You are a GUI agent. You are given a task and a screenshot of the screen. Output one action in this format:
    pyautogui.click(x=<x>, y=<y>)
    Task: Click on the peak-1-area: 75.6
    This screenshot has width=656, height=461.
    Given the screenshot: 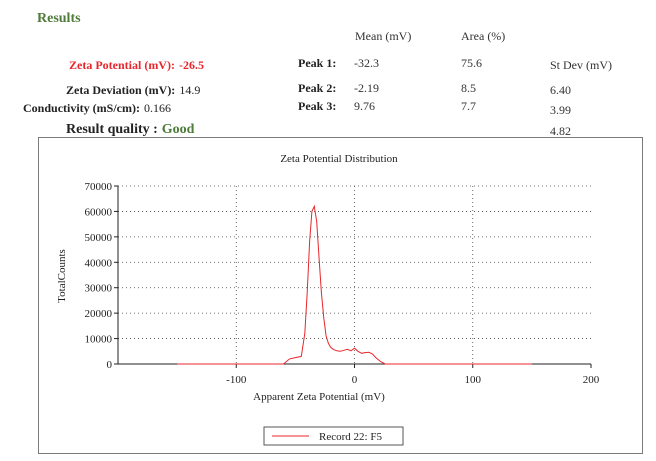 What is the action you would take?
    pyautogui.click(x=471, y=63)
    